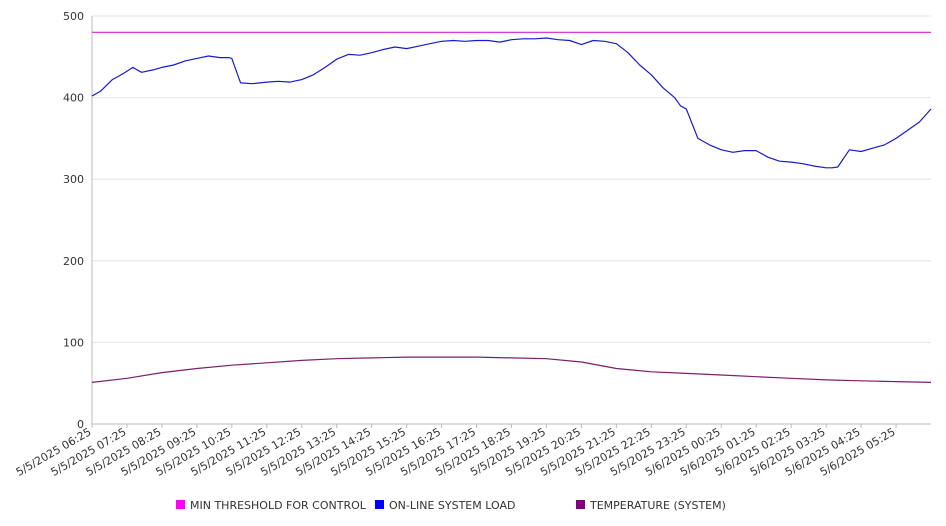  Describe the element at coordinates (73, 16) in the screenshot. I see `y-tick-label: 500` at that location.